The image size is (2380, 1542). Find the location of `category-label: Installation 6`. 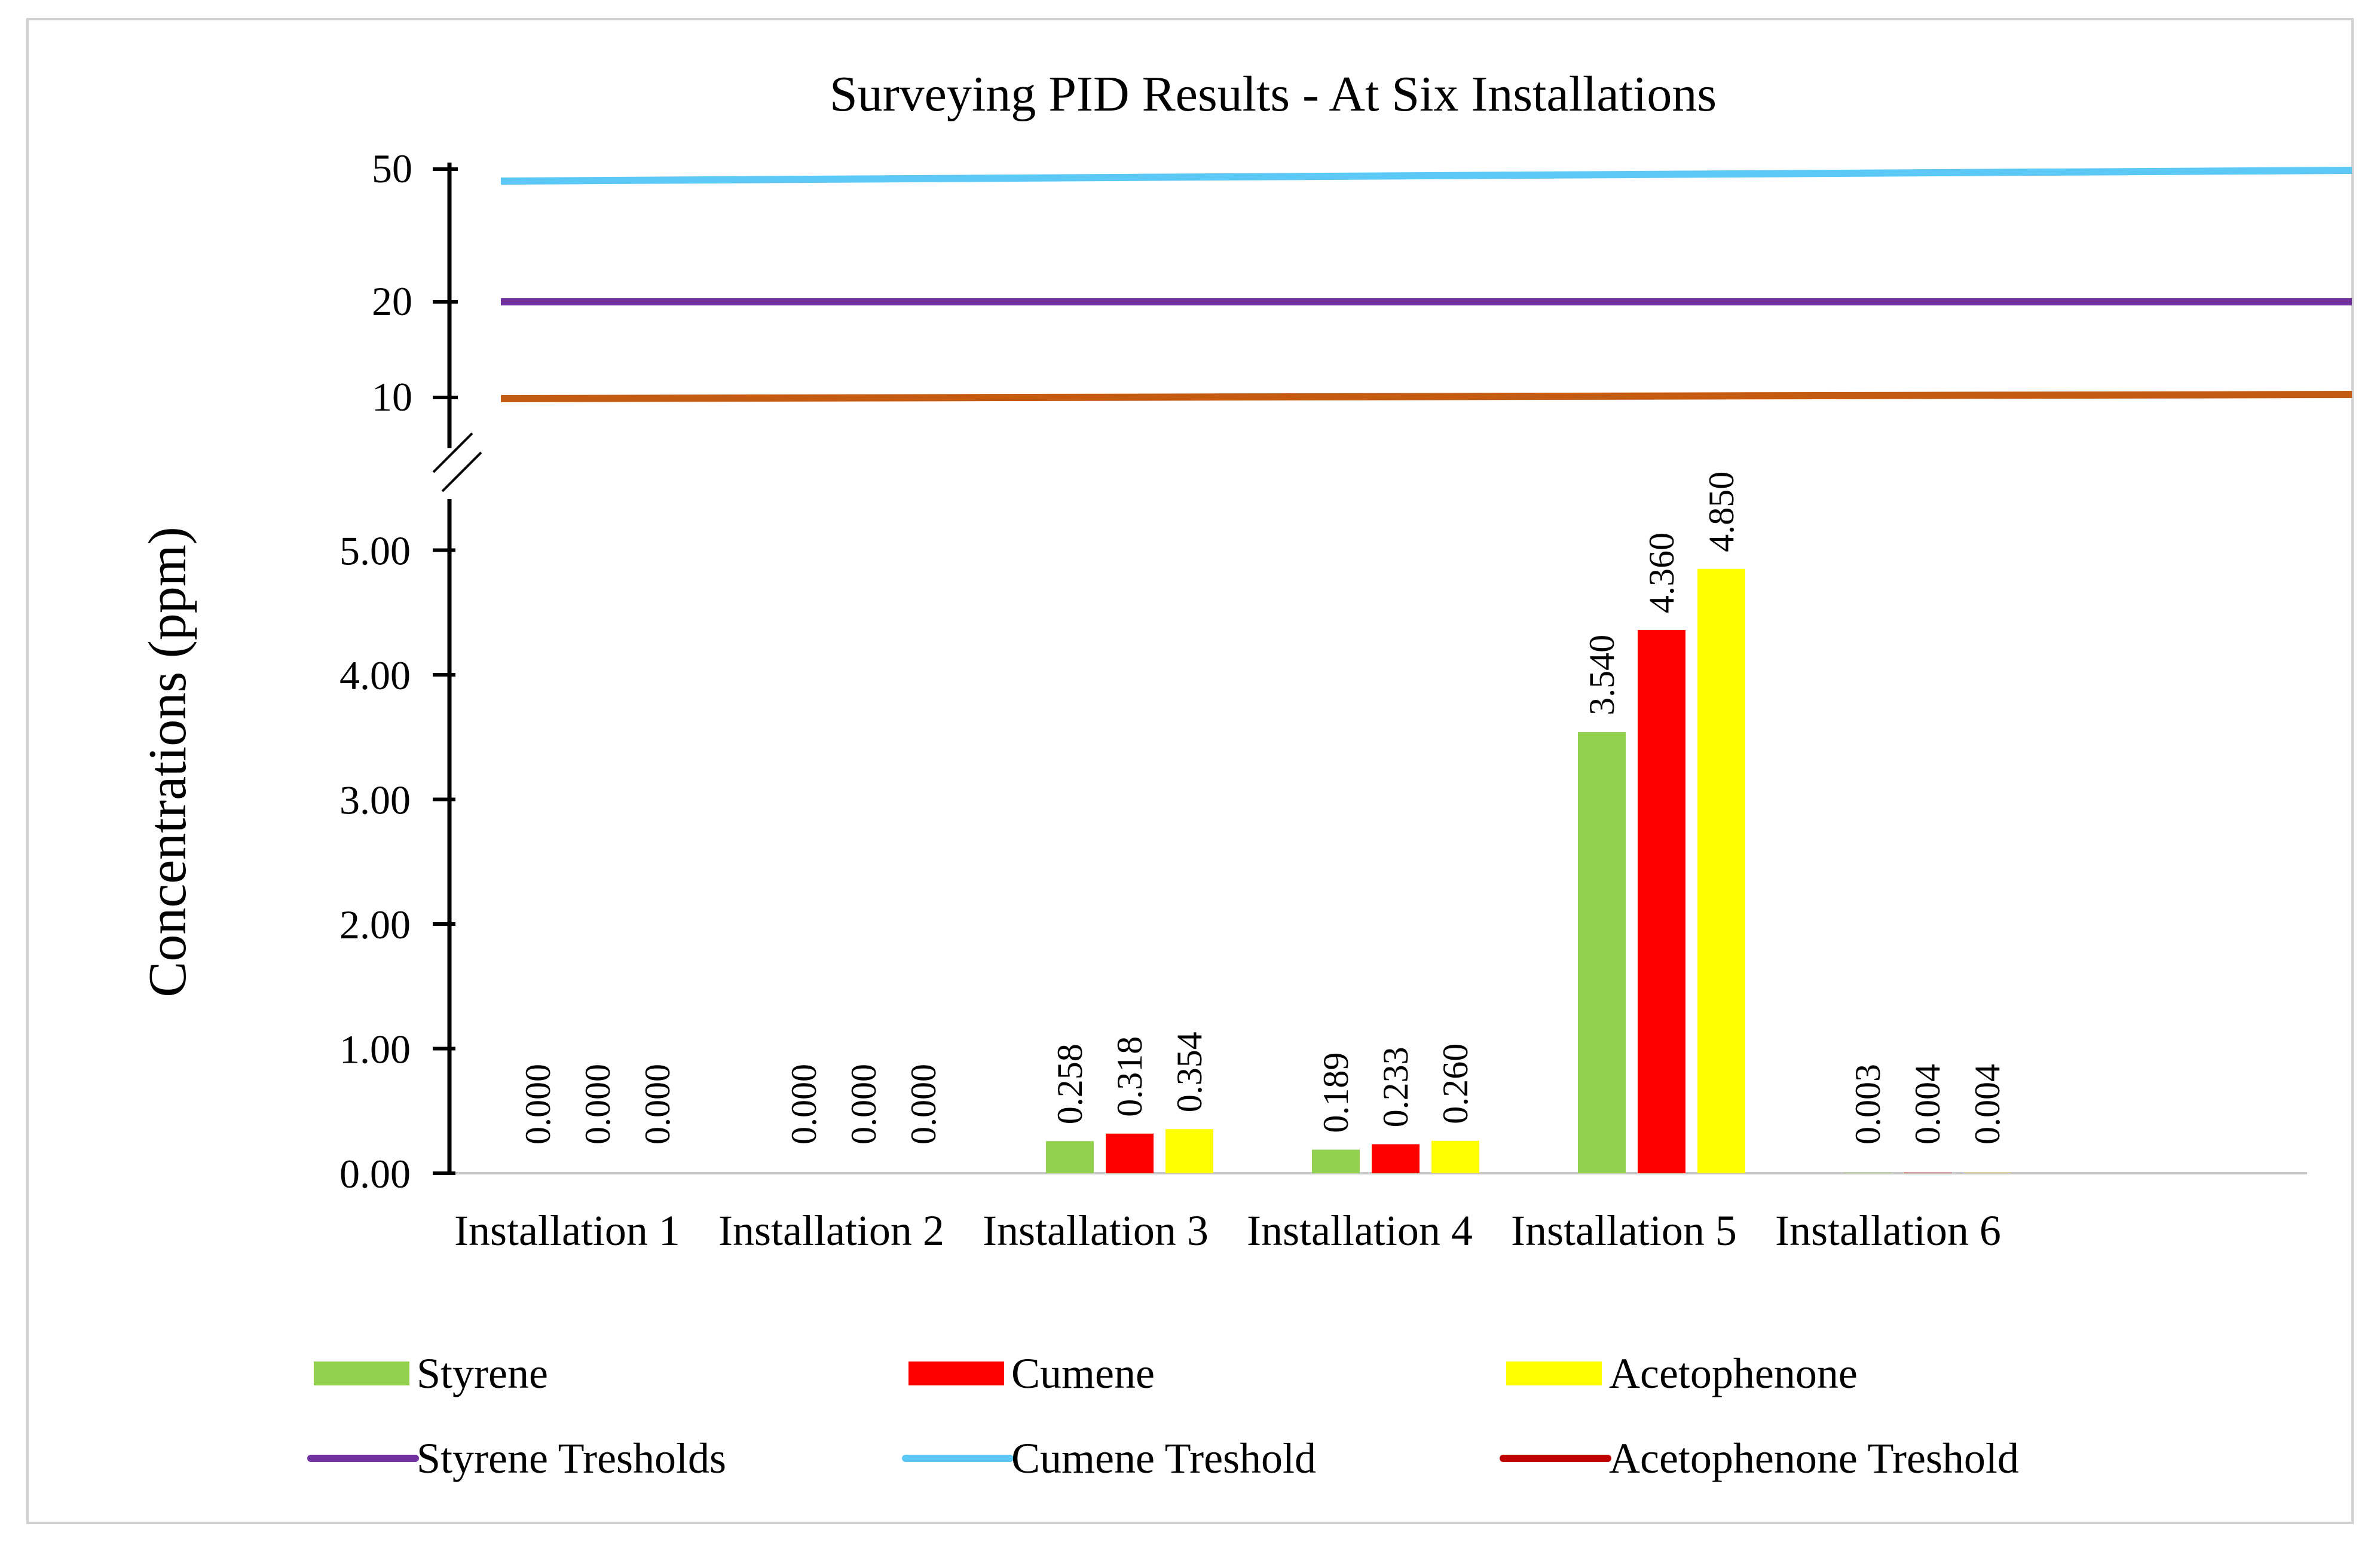

category-label: Installation 6 is located at coordinates (1888, 1231).